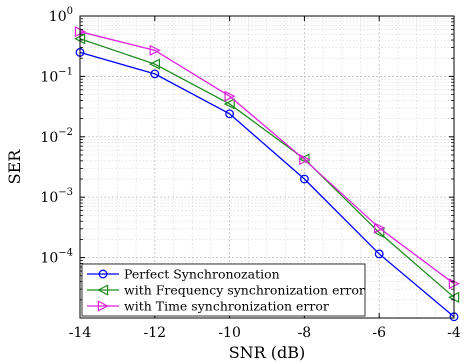 This screenshot has width=469, height=364. Describe the element at coordinates (244, 290) in the screenshot. I see `legend-label: with Frequency synchronization error` at that location.